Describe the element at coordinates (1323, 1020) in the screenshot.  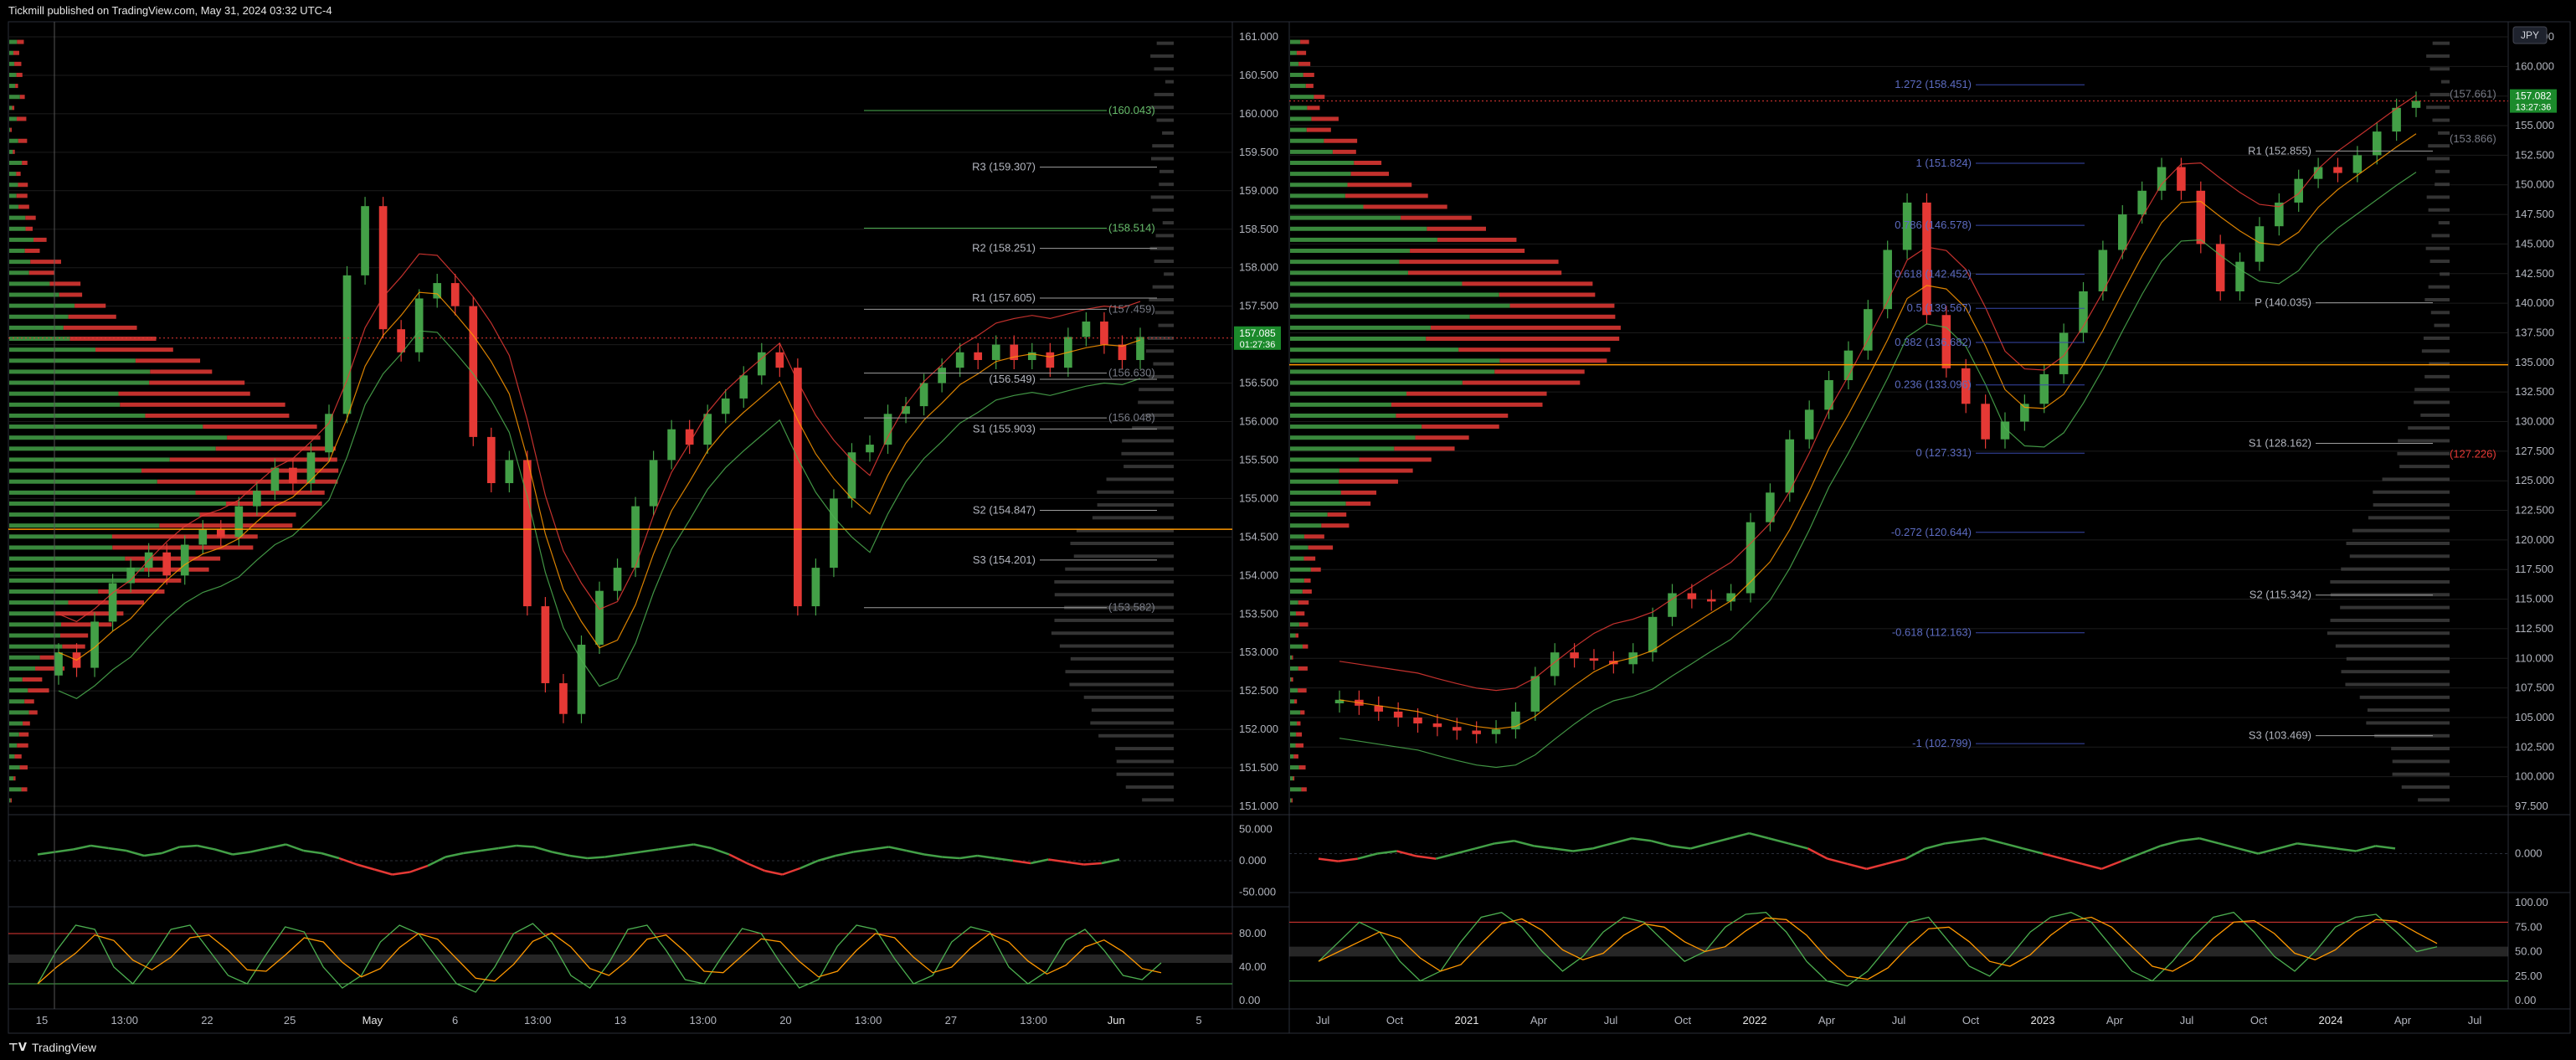
I see `right-time-tick: Jul` at that location.